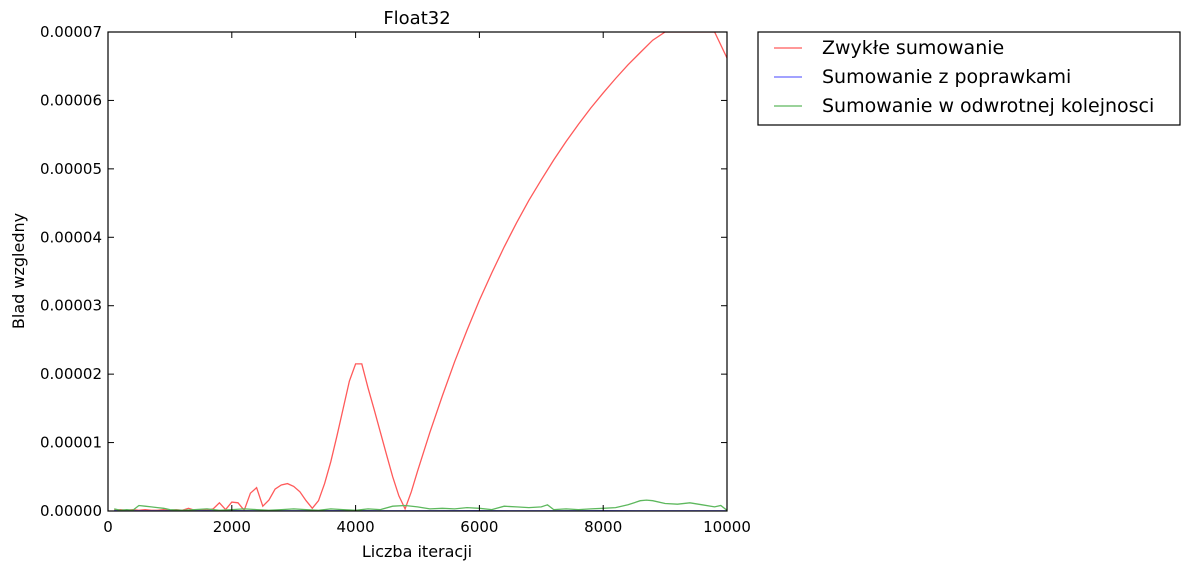  What do you see at coordinates (946, 77) in the screenshot?
I see `legend-label-2: Sumowanie z poprawkami` at bounding box center [946, 77].